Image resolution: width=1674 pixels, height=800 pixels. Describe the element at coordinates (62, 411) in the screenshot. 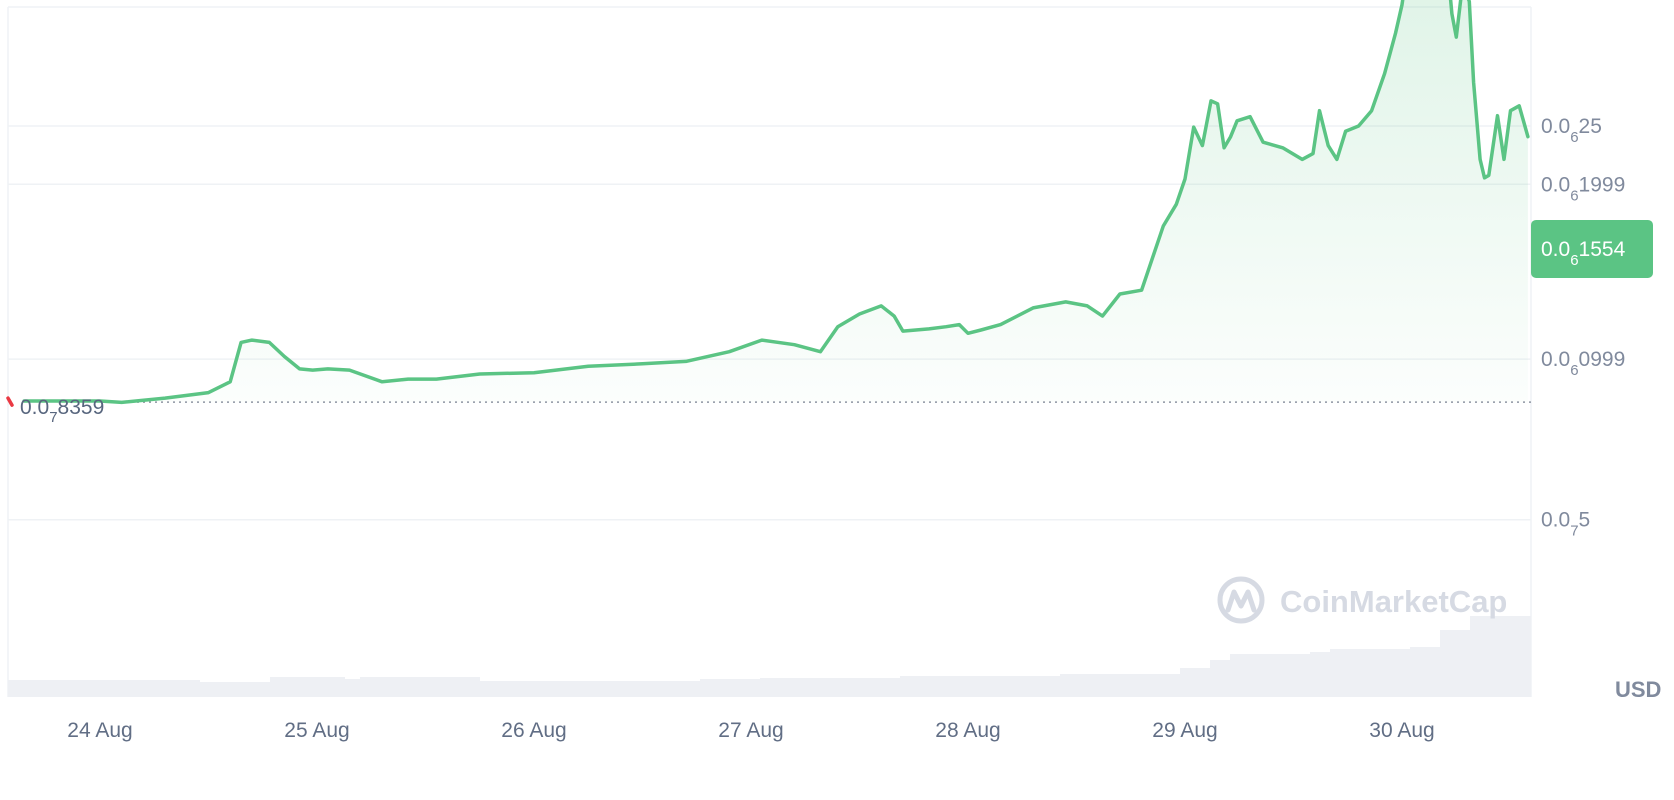

I see `start-price-label: 0.078359` at that location.